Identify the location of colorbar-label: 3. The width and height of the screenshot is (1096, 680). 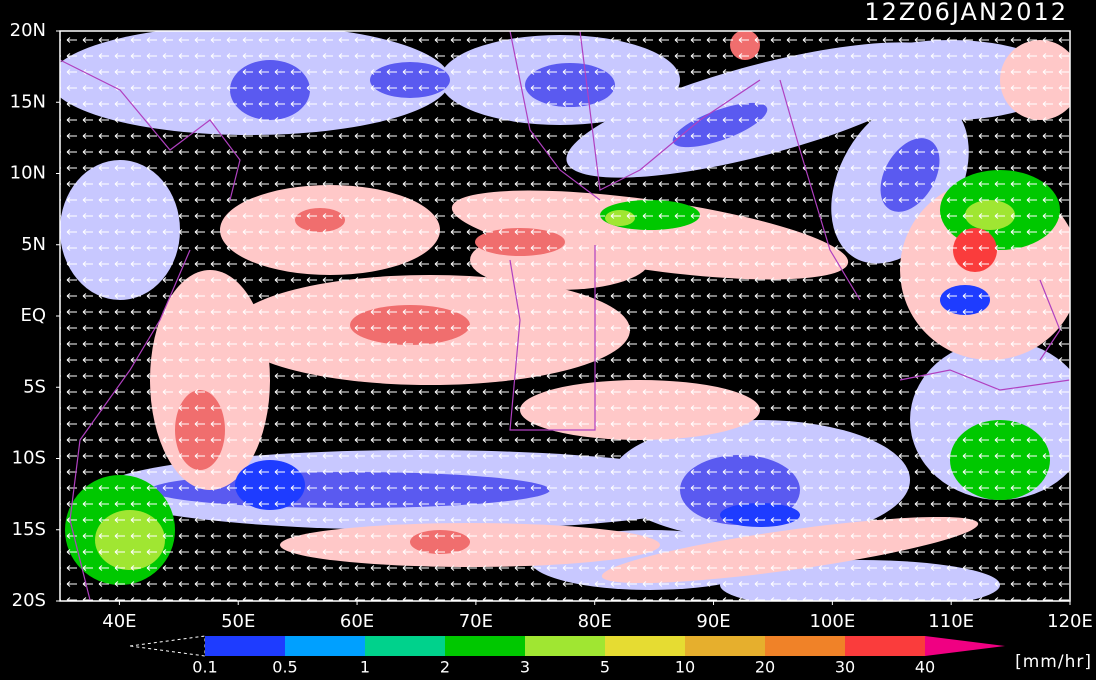
(525, 667).